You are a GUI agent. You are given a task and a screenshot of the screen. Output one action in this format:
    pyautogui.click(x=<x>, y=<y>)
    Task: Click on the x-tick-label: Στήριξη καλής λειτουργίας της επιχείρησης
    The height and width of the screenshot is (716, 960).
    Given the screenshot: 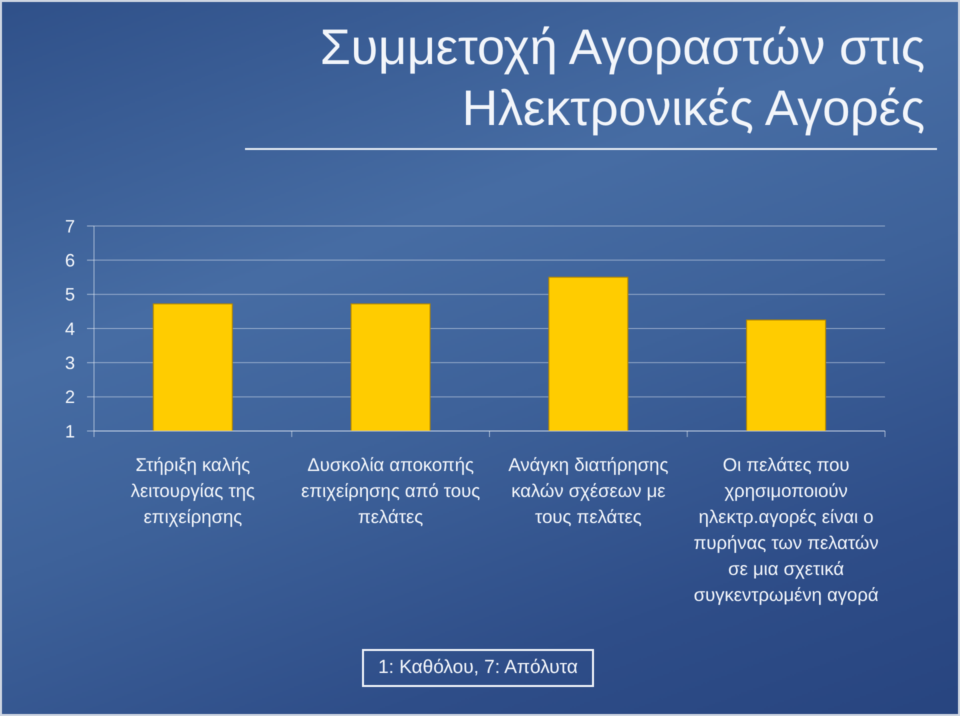 What is the action you would take?
    pyautogui.click(x=193, y=490)
    